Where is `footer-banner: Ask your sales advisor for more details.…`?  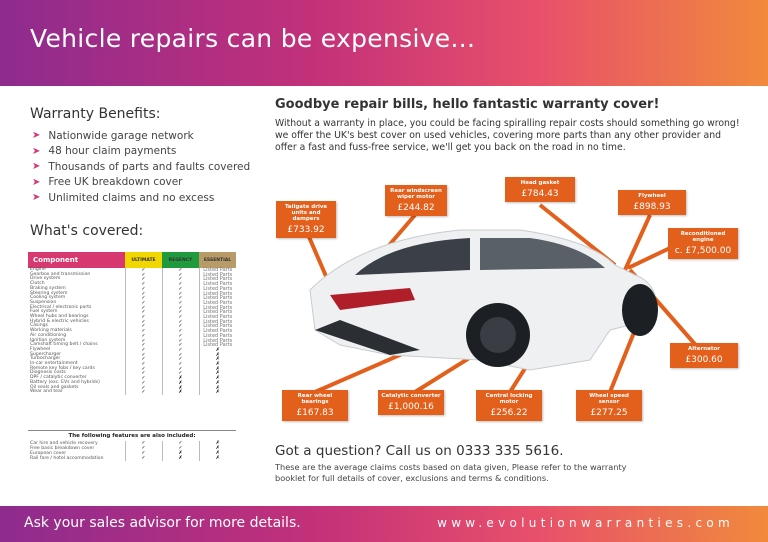 footer-banner: Ask your sales advisor for more details.… is located at coordinates (384, 524).